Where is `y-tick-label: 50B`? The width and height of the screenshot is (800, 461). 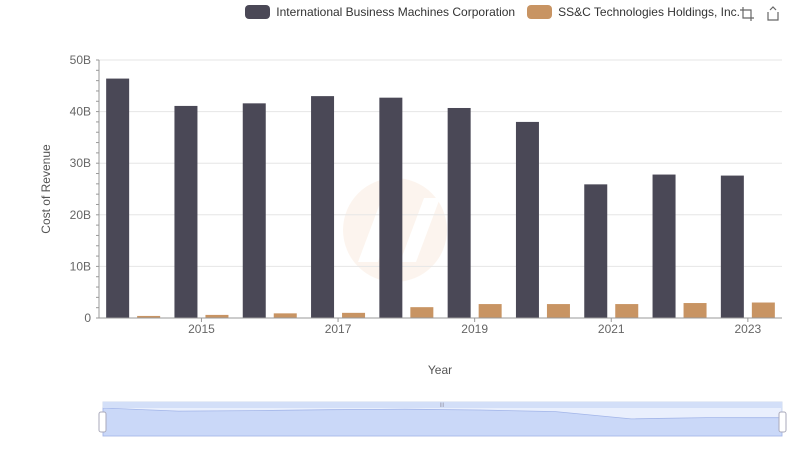
y-tick-label: 50B is located at coordinates (80, 60).